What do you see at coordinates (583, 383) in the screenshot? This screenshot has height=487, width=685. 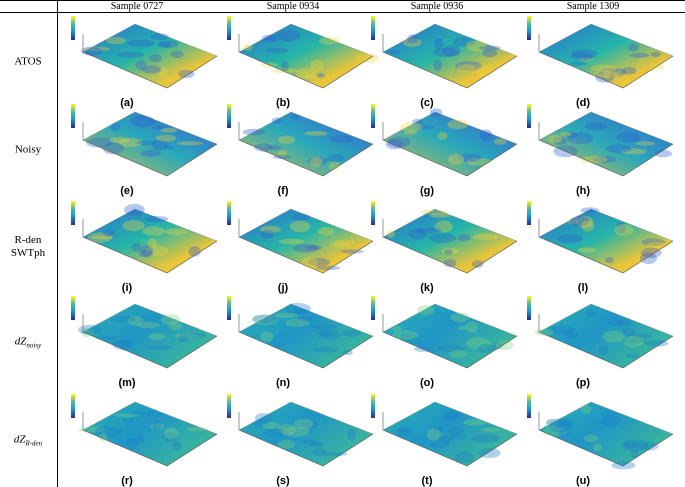 I see `panel-label: (p)` at bounding box center [583, 383].